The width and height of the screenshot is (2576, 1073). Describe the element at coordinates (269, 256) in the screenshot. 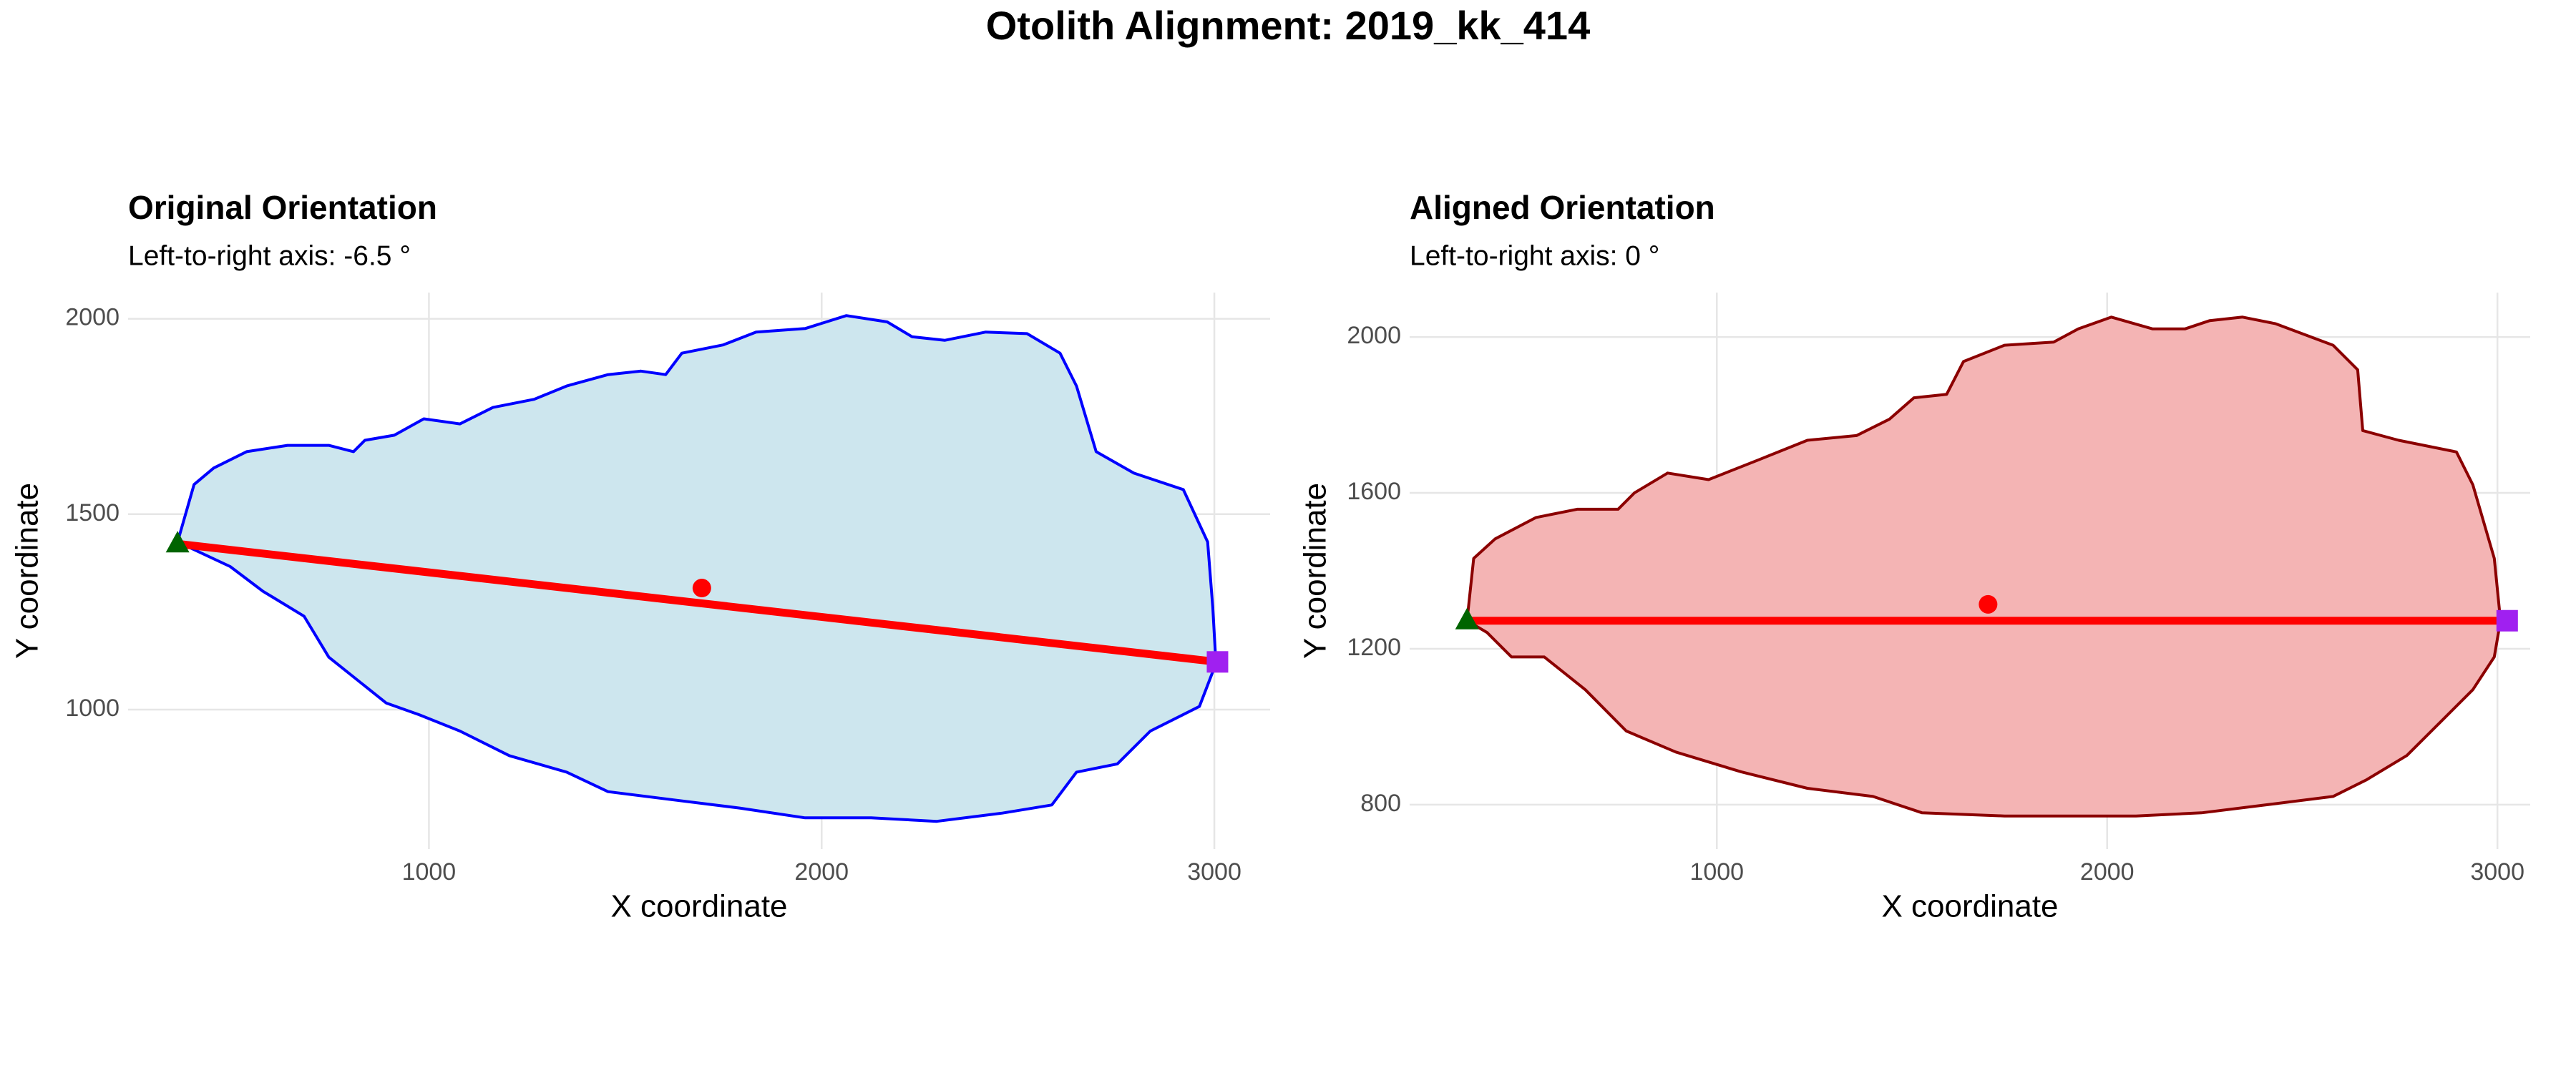

I see `panel-subtitle: Left-to-right axis: -6.5 °` at that location.